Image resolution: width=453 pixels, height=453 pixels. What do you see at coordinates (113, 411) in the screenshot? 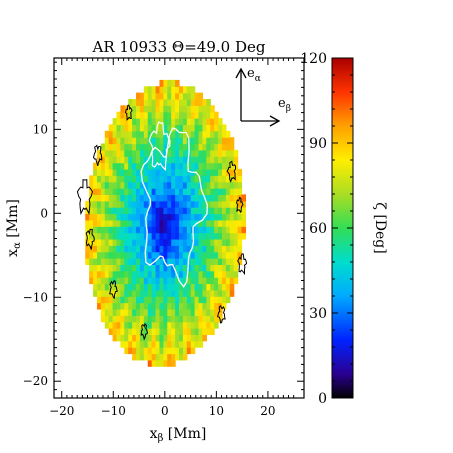
I see `x-tick-label: −10` at bounding box center [113, 411].